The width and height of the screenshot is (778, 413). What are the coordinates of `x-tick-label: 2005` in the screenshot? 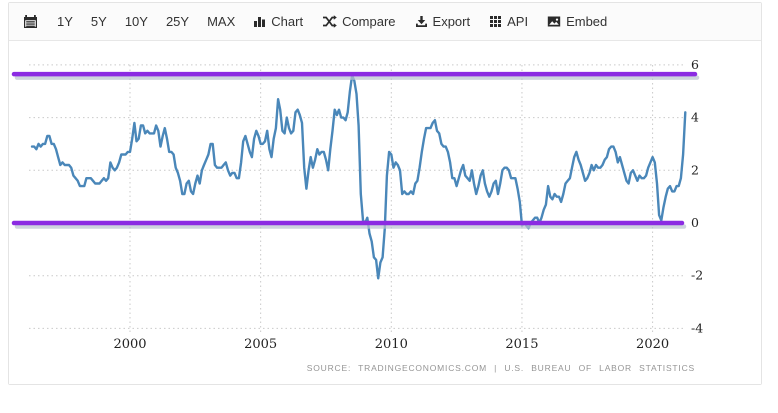 It's located at (260, 344).